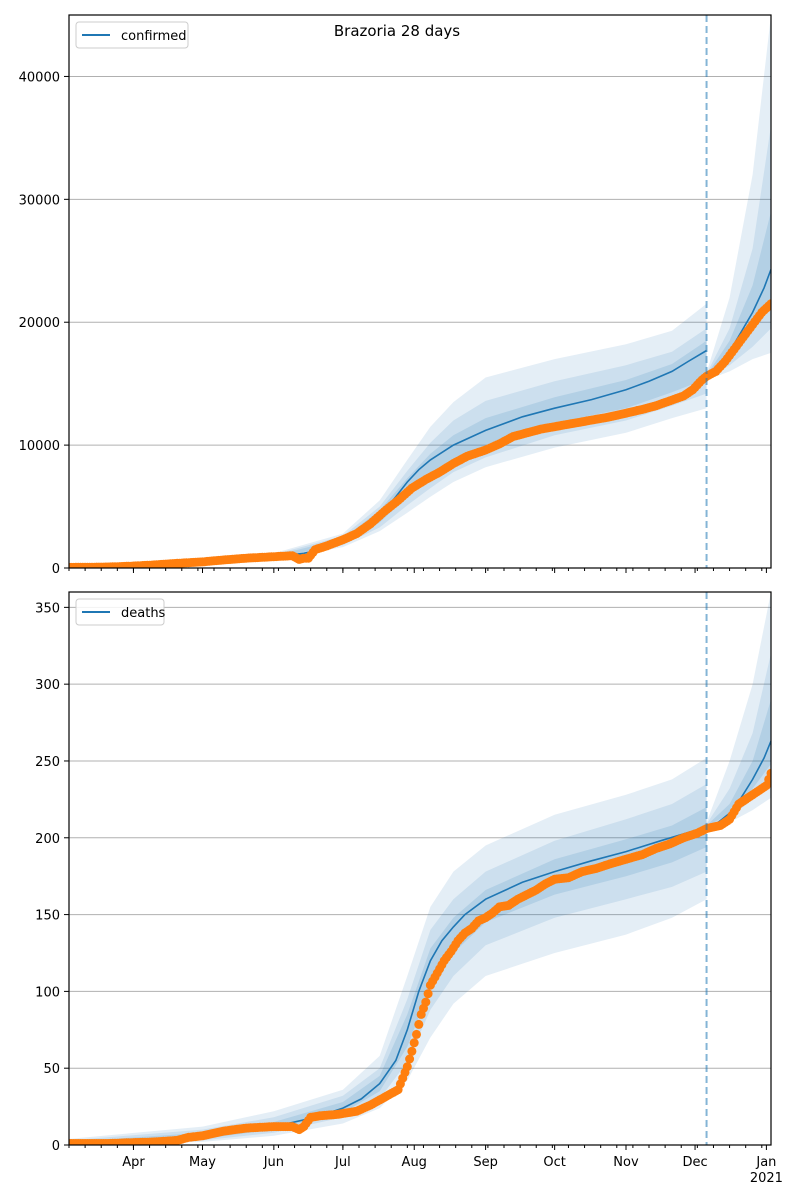 Image resolution: width=800 pixels, height=1200 pixels. I want to click on x-tick-label: Jan, so click(765, 1162).